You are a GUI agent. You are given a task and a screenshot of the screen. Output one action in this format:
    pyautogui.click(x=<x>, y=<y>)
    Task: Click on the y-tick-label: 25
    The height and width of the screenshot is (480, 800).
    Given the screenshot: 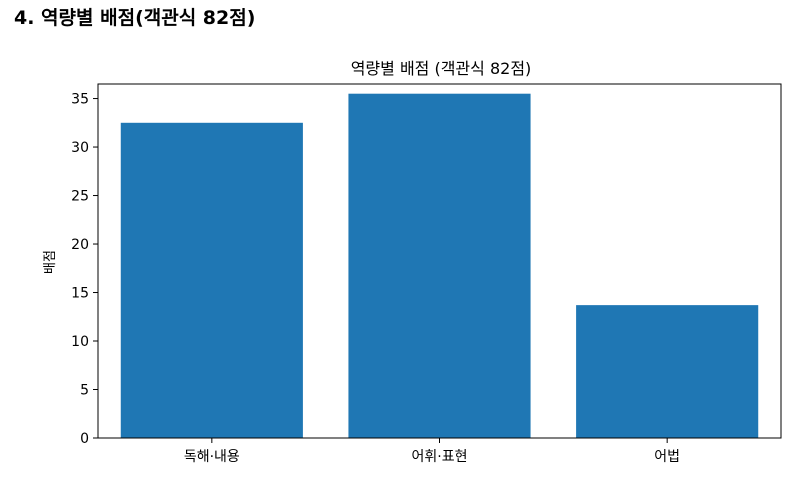 What is the action you would take?
    pyautogui.click(x=80, y=197)
    